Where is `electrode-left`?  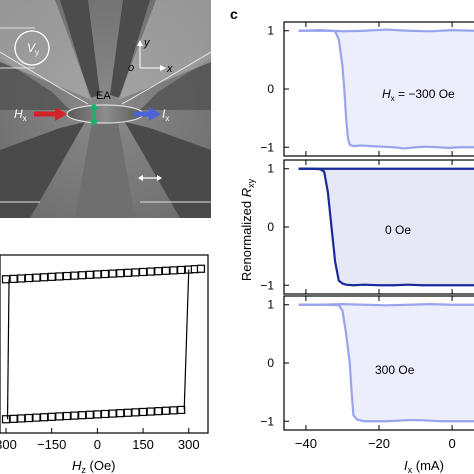
electrode-left is located at coordinates (35, 84).